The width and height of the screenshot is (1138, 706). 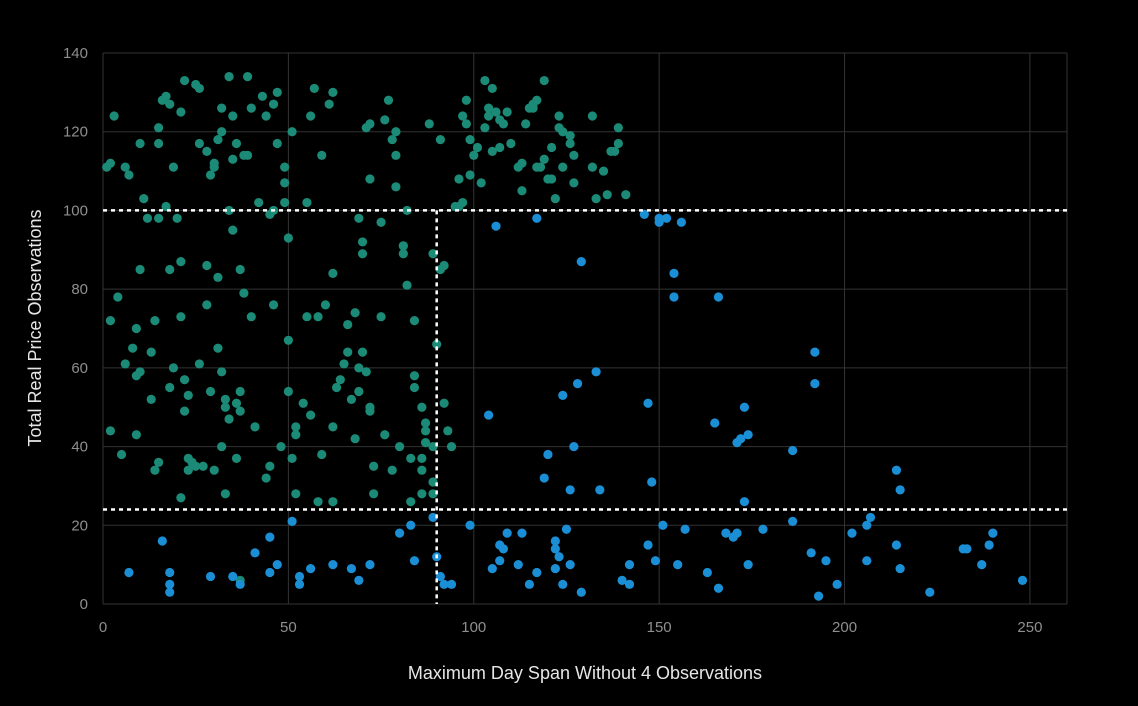 What do you see at coordinates (79, 447) in the screenshot?
I see `y-tick-label: 40` at bounding box center [79, 447].